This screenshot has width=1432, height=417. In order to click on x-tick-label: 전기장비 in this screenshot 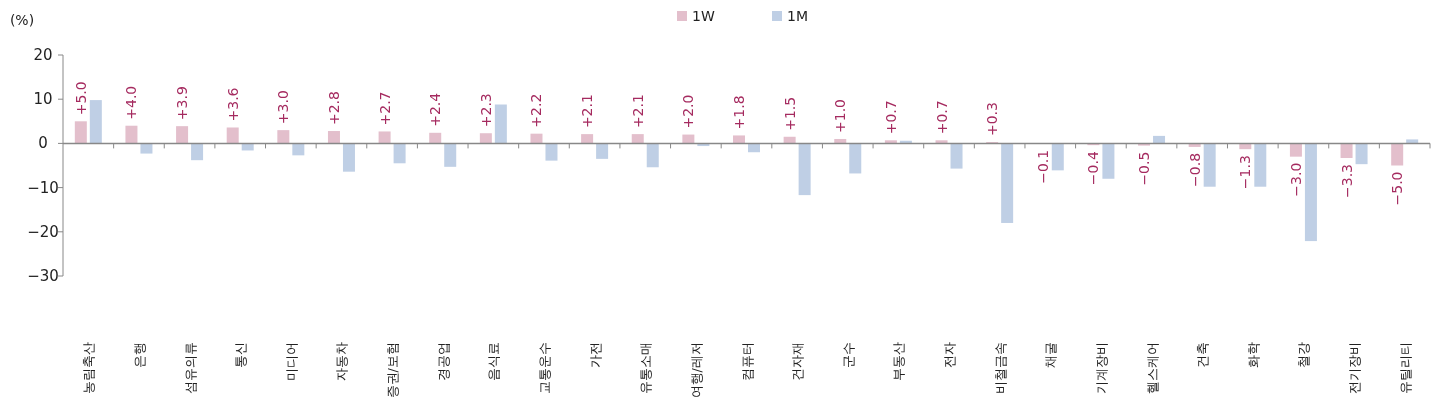, I will do `click(1355, 368)`.